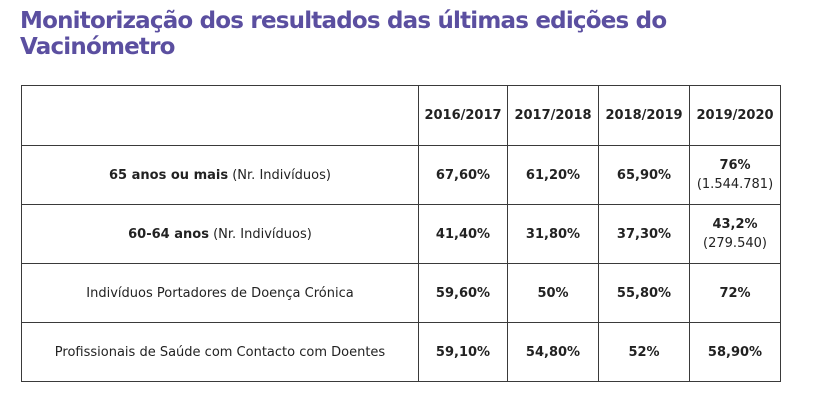 This screenshot has height=409, width=822. What do you see at coordinates (220, 115) in the screenshot?
I see `header-empty-cell` at bounding box center [220, 115].